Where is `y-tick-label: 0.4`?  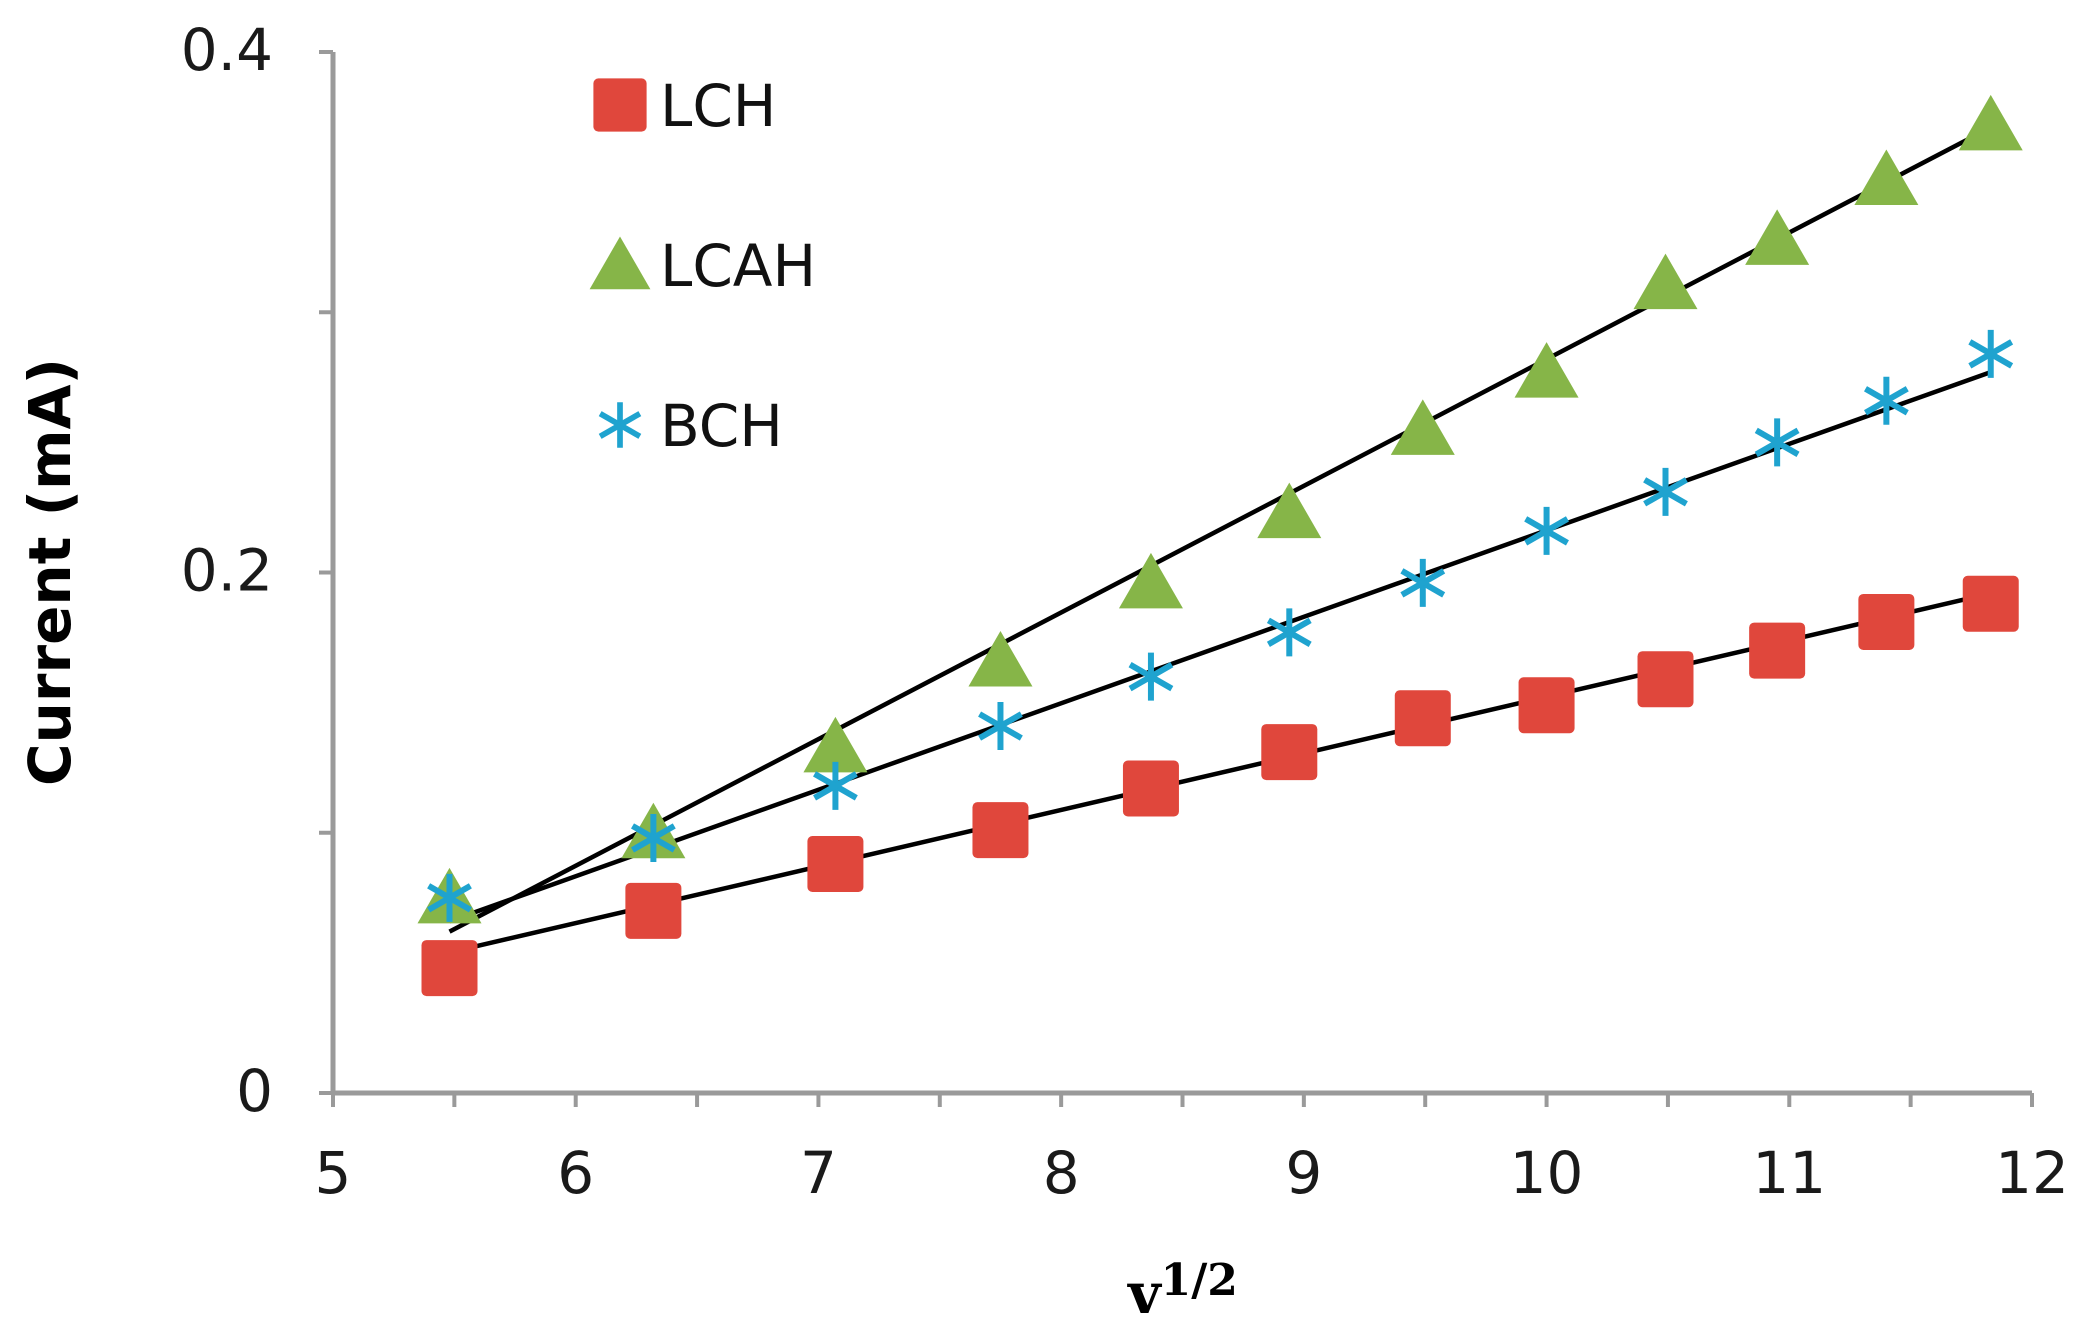 y-tick-label: 0.4 is located at coordinates (227, 50).